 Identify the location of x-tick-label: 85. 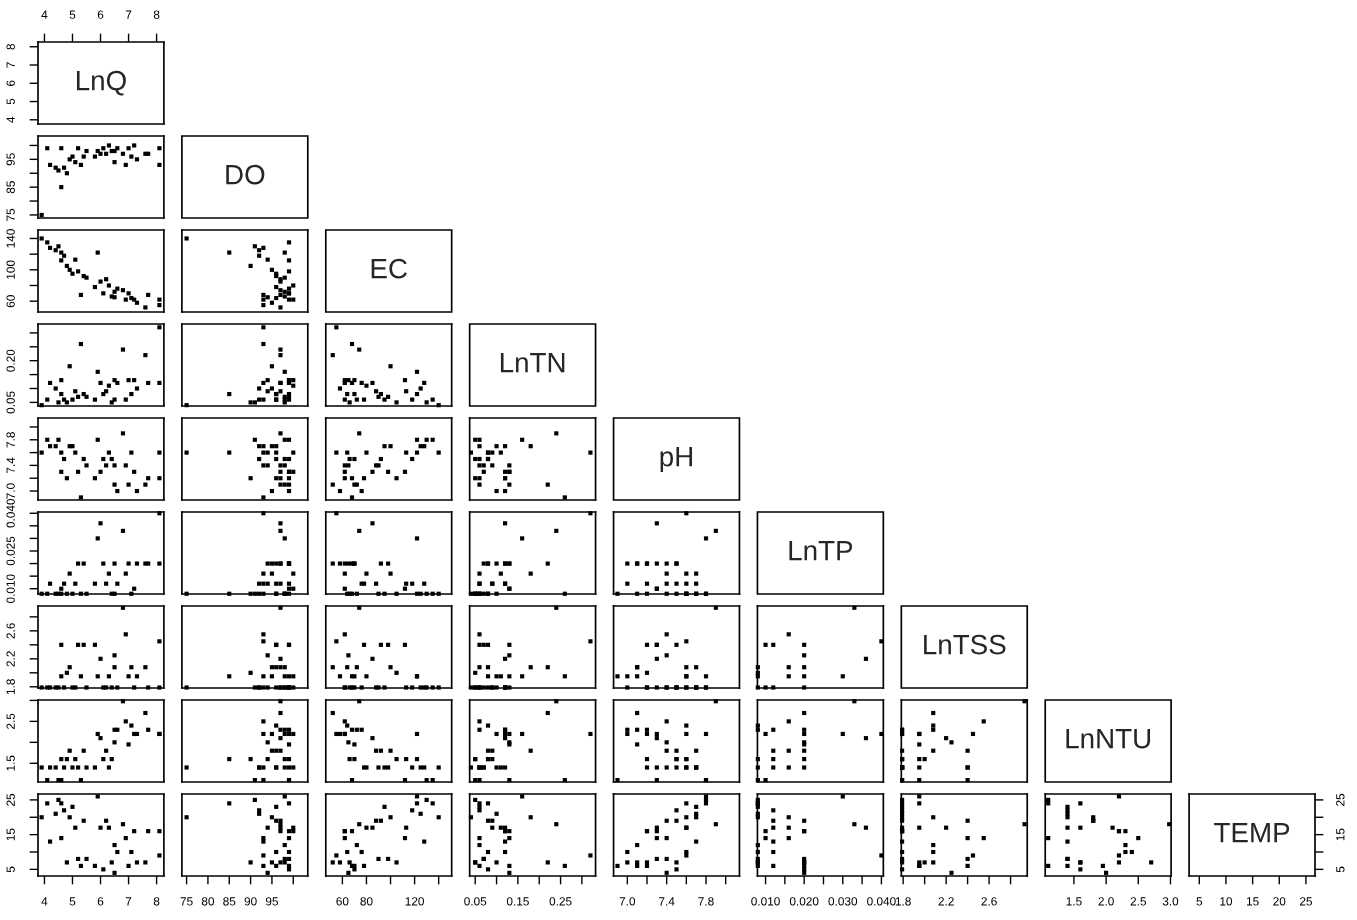
(229, 901).